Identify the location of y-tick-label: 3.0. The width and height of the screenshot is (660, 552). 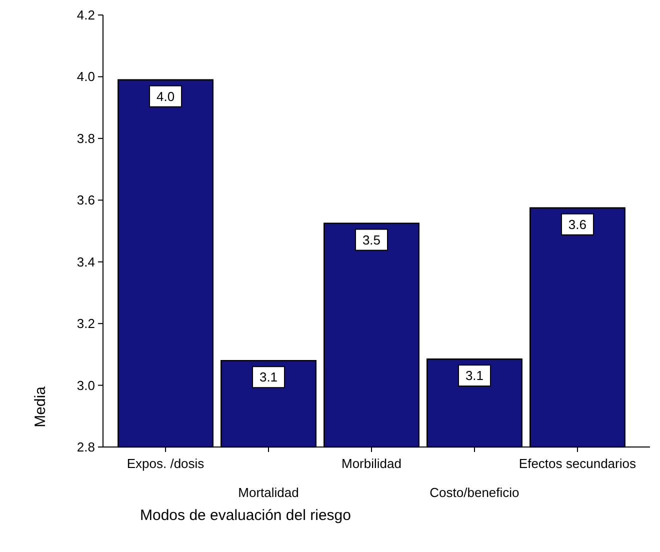
(85, 385).